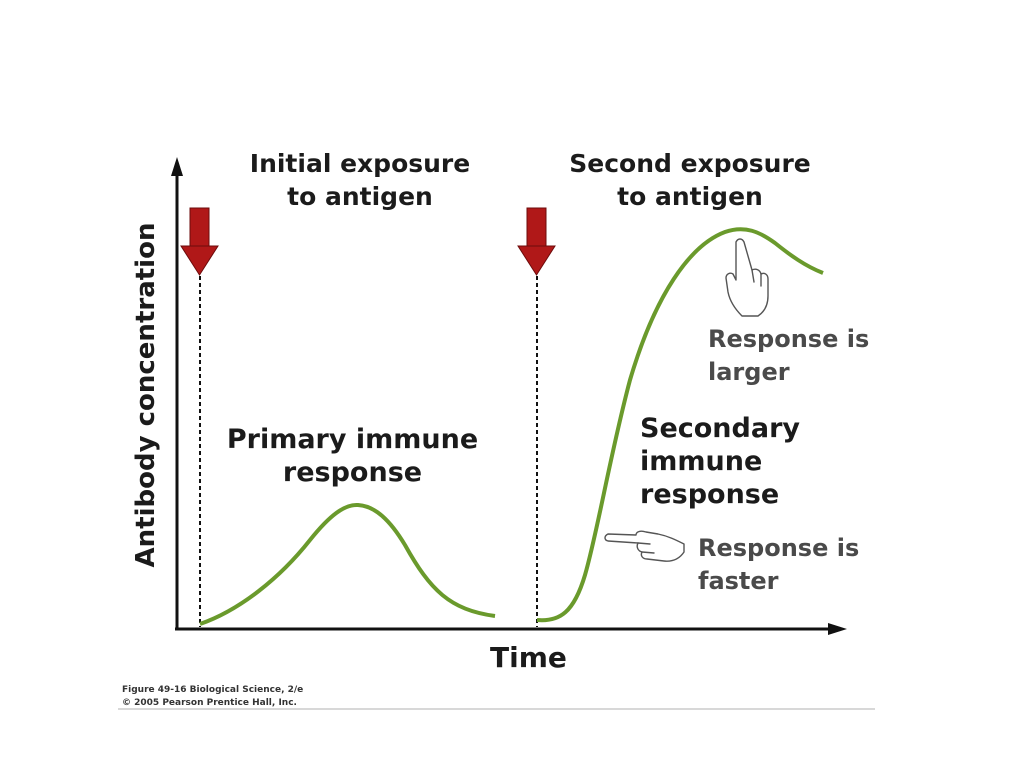  What do you see at coordinates (528, 657) in the screenshot?
I see `x-axis-label: Time` at bounding box center [528, 657].